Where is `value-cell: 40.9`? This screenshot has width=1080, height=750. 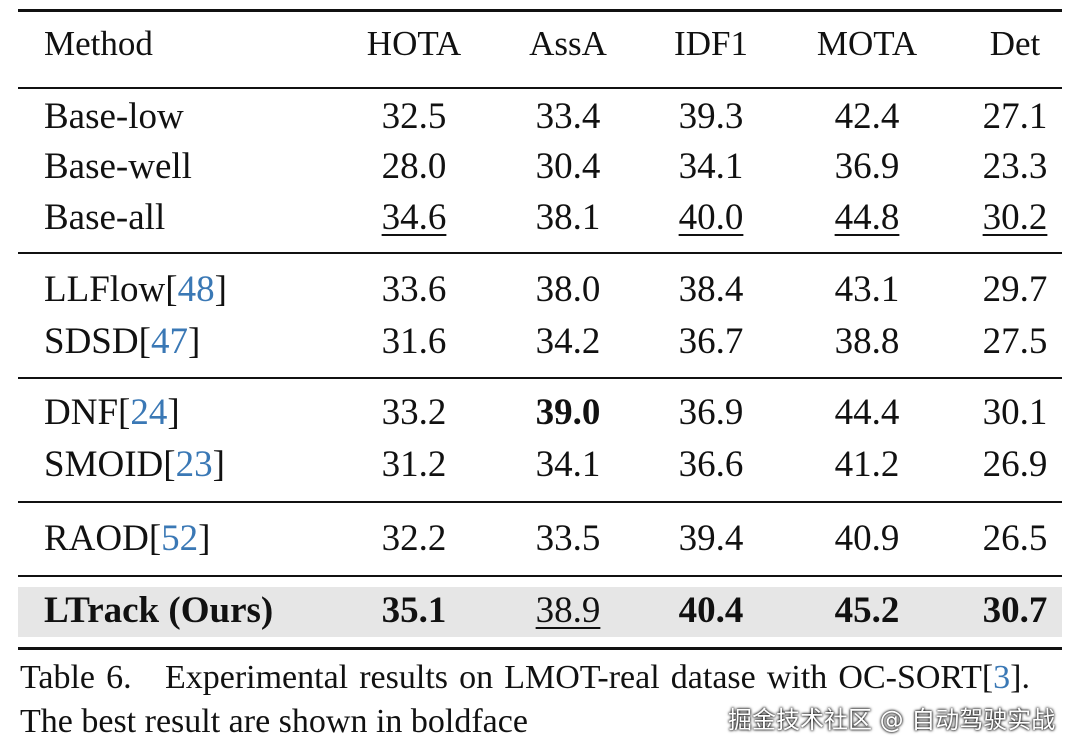
value-cell: 40.9 is located at coordinates (867, 538).